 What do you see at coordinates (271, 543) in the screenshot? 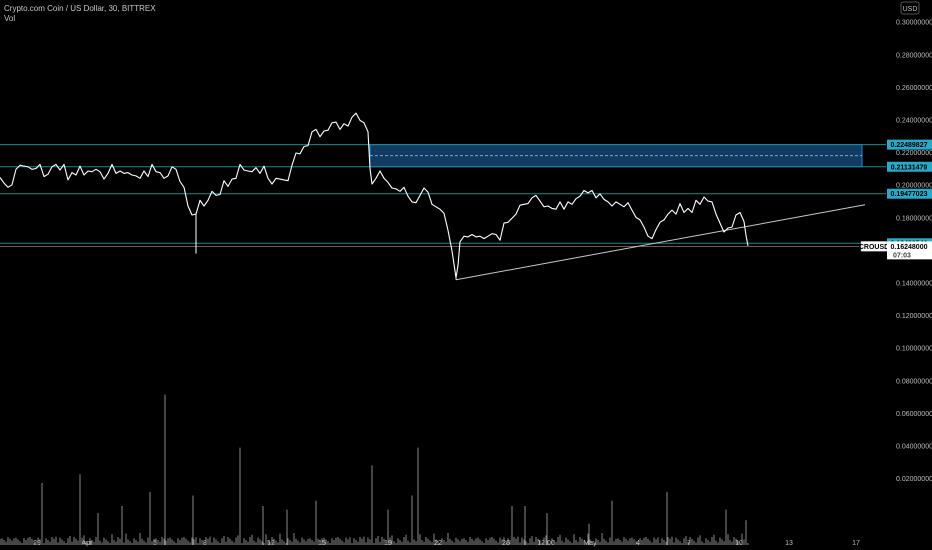
I see `x-tick-label: 12` at bounding box center [271, 543].